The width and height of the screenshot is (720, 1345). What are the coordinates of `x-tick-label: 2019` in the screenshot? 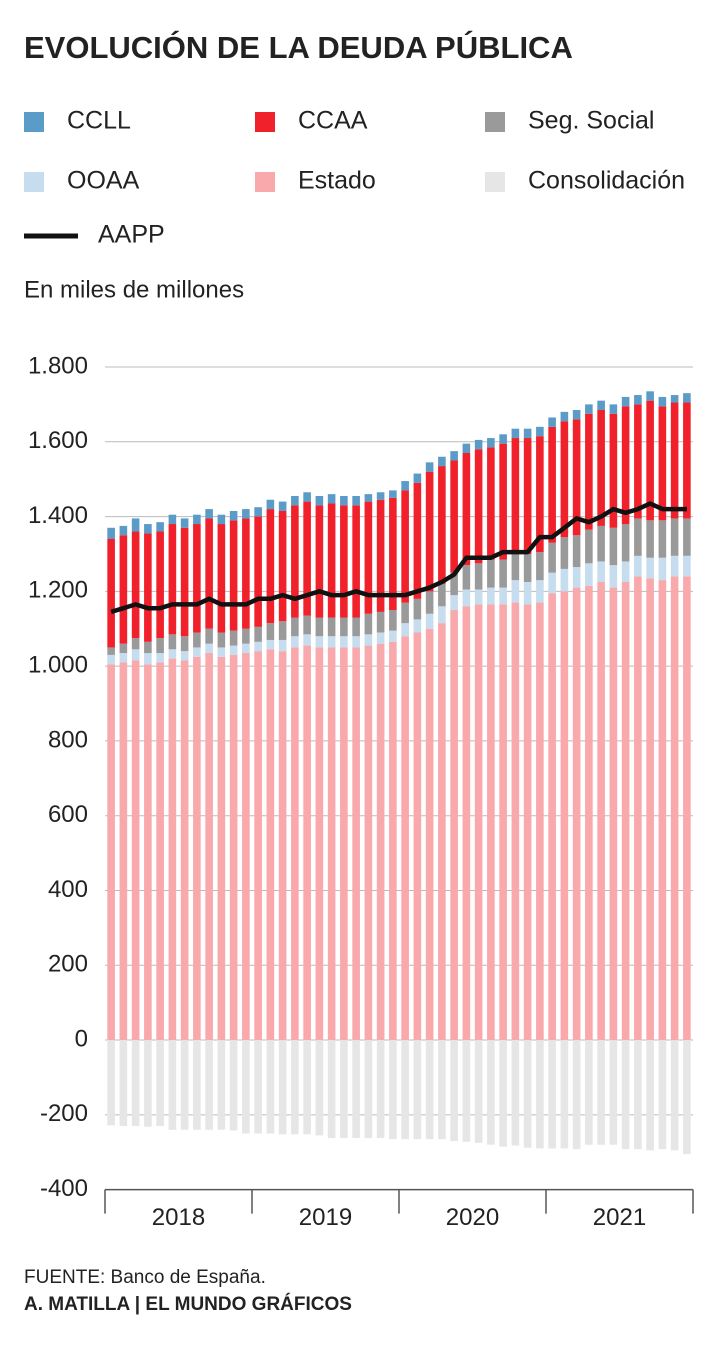 It's located at (325, 1217).